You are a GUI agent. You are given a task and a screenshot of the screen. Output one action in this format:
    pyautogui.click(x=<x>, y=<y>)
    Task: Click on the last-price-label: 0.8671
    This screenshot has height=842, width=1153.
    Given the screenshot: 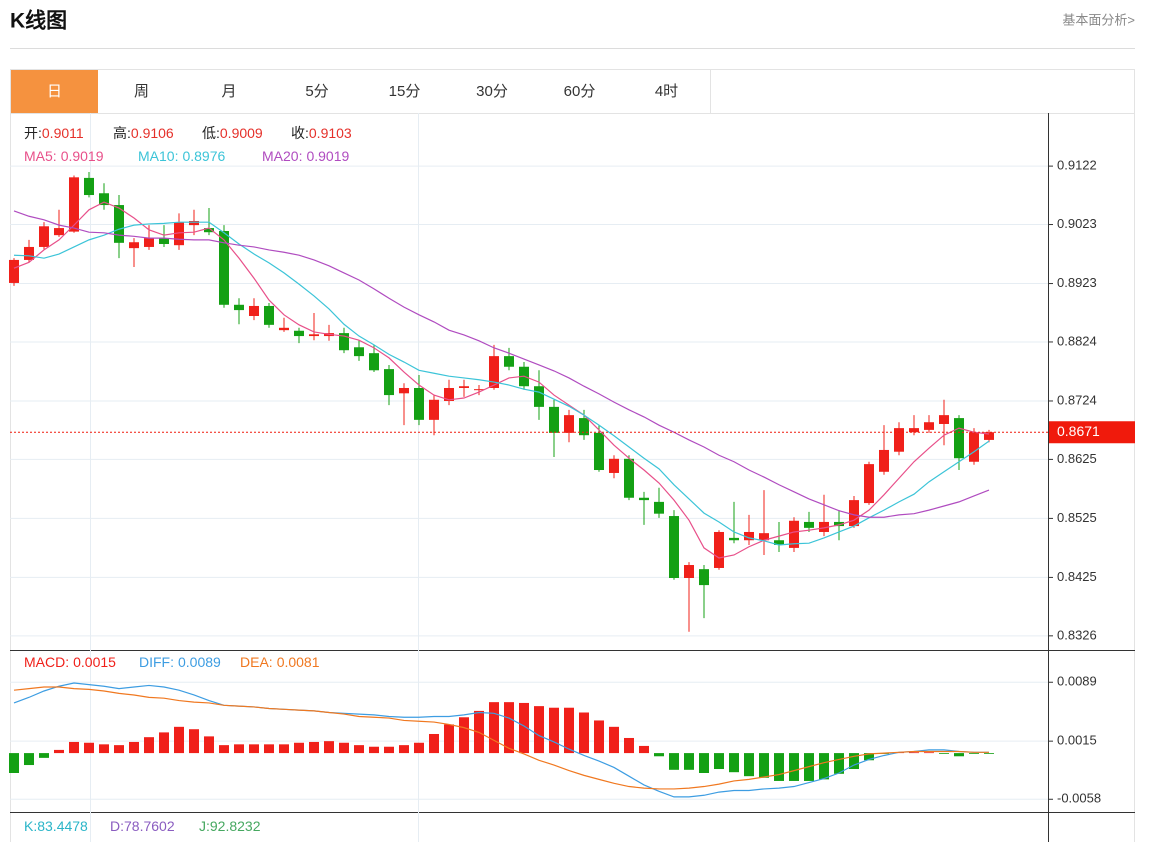 What is the action you would take?
    pyautogui.click(x=1078, y=431)
    